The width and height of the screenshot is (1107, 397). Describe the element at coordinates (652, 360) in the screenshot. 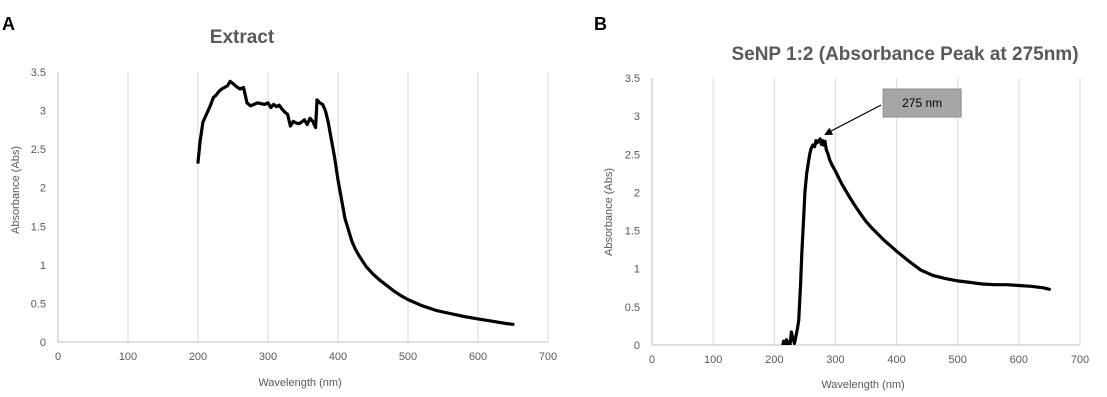

I see `chart-b-x-tick-label: 0` at that location.